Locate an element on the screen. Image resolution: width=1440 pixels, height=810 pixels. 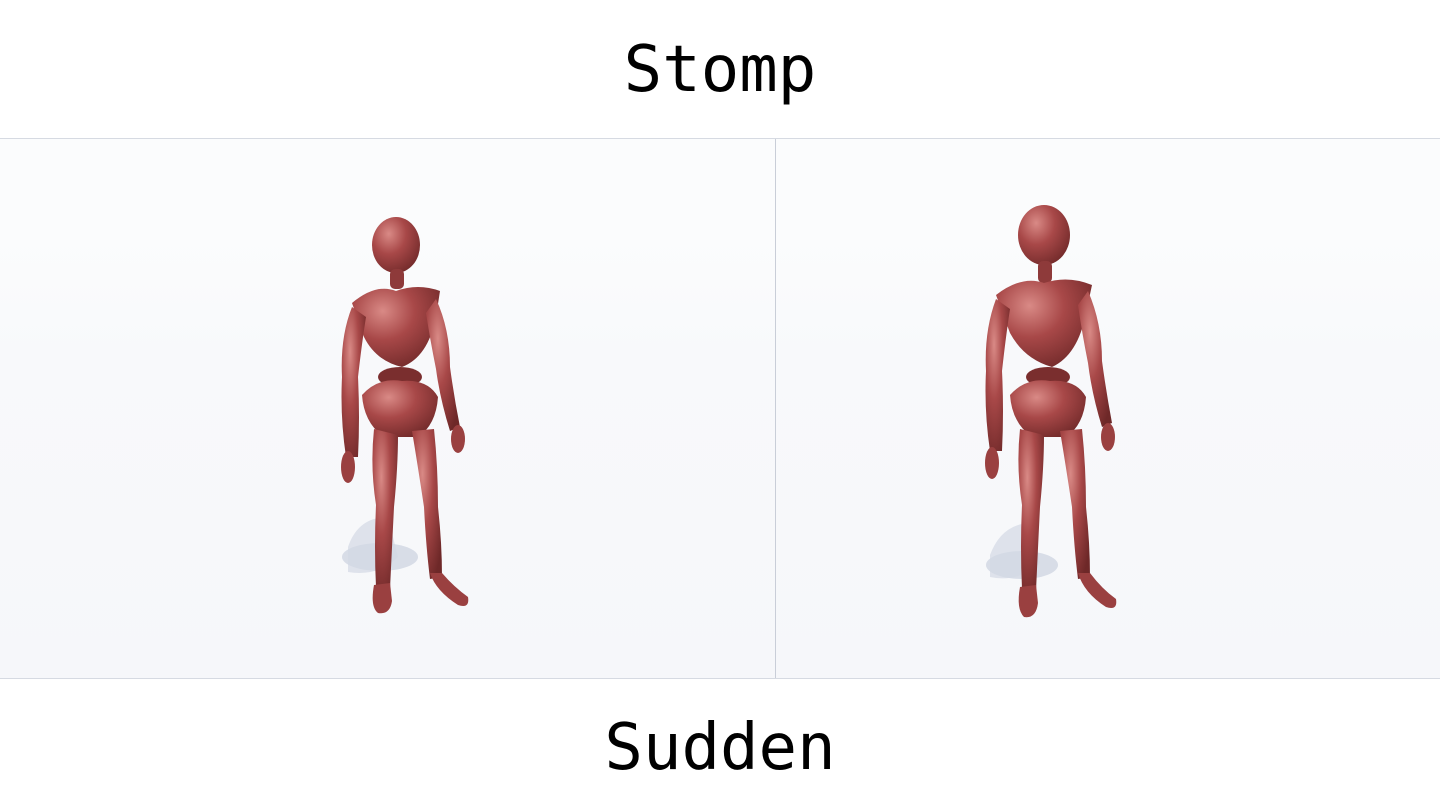
bottom-title: Sudden is located at coordinates (720, 748).